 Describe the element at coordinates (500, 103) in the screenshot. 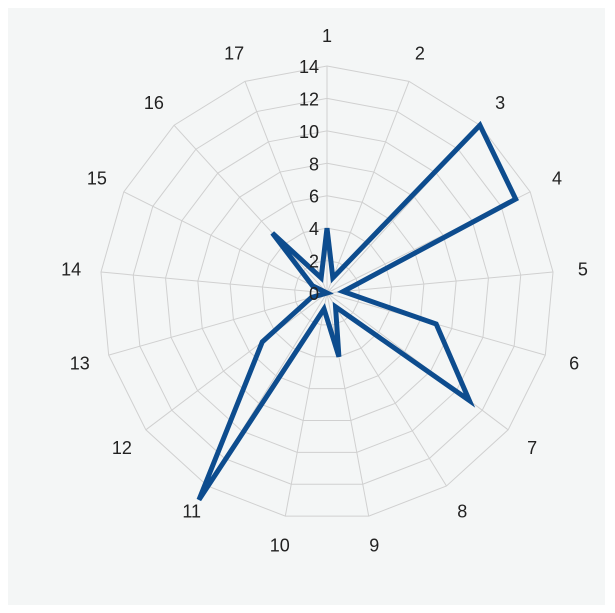

I see `category-label-3: 3` at that location.